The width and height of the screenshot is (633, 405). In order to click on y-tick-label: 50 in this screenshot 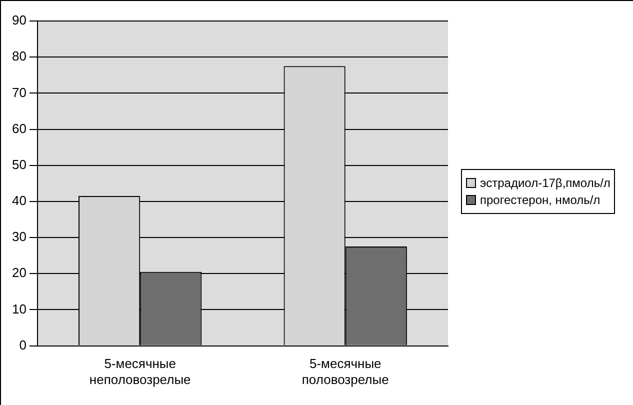, I will do `click(19, 164)`.